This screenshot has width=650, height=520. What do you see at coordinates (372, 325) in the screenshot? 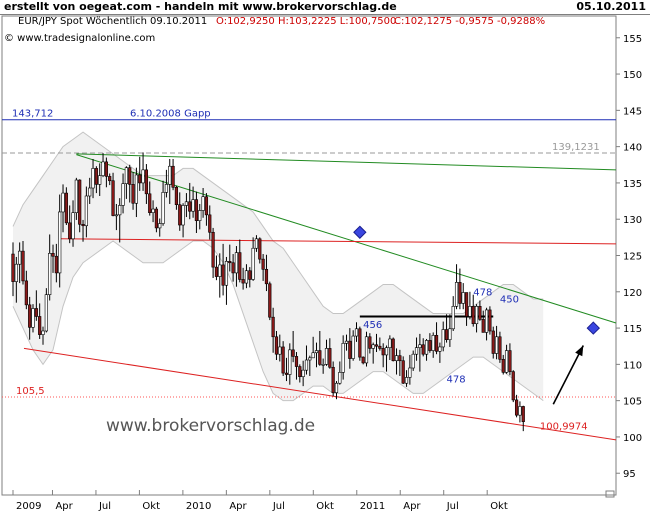
I see `annotation-label: 456` at bounding box center [372, 325].